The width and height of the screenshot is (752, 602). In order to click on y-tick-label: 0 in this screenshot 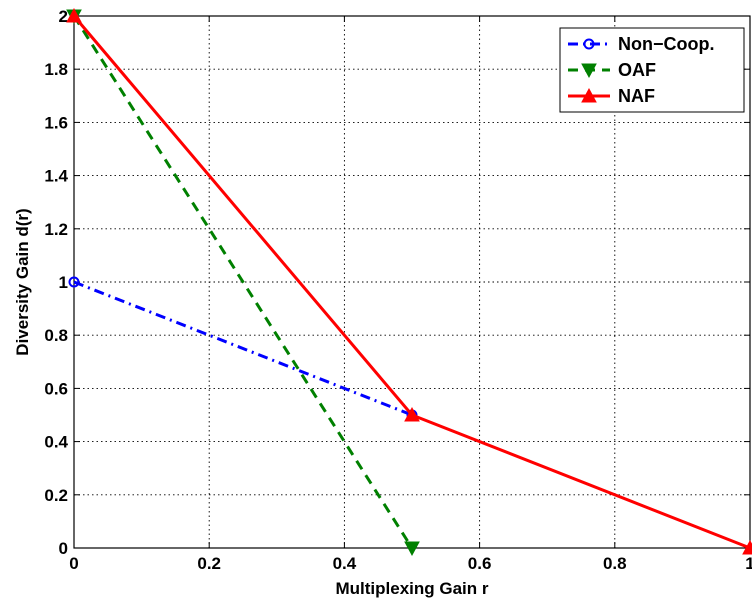, I will do `click(63, 548)`.